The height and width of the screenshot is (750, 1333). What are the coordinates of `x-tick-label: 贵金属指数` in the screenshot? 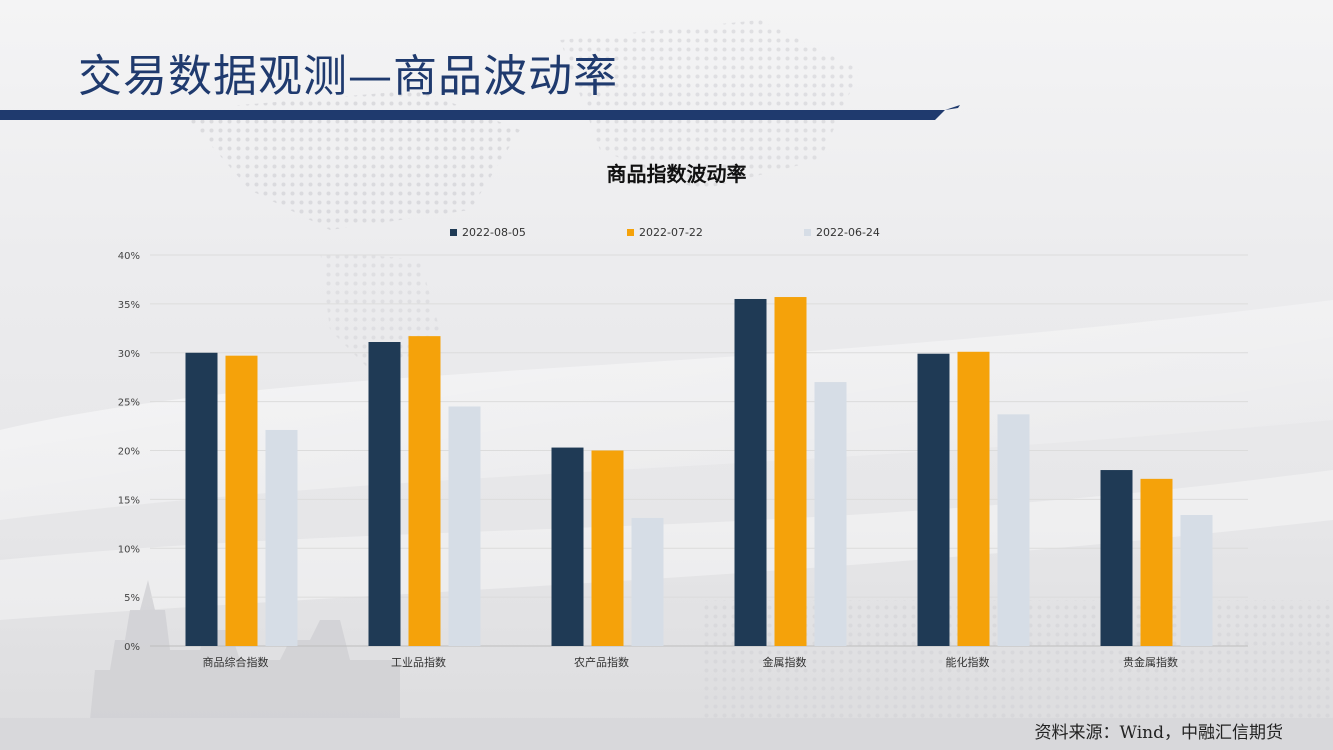 It's located at (1150, 662).